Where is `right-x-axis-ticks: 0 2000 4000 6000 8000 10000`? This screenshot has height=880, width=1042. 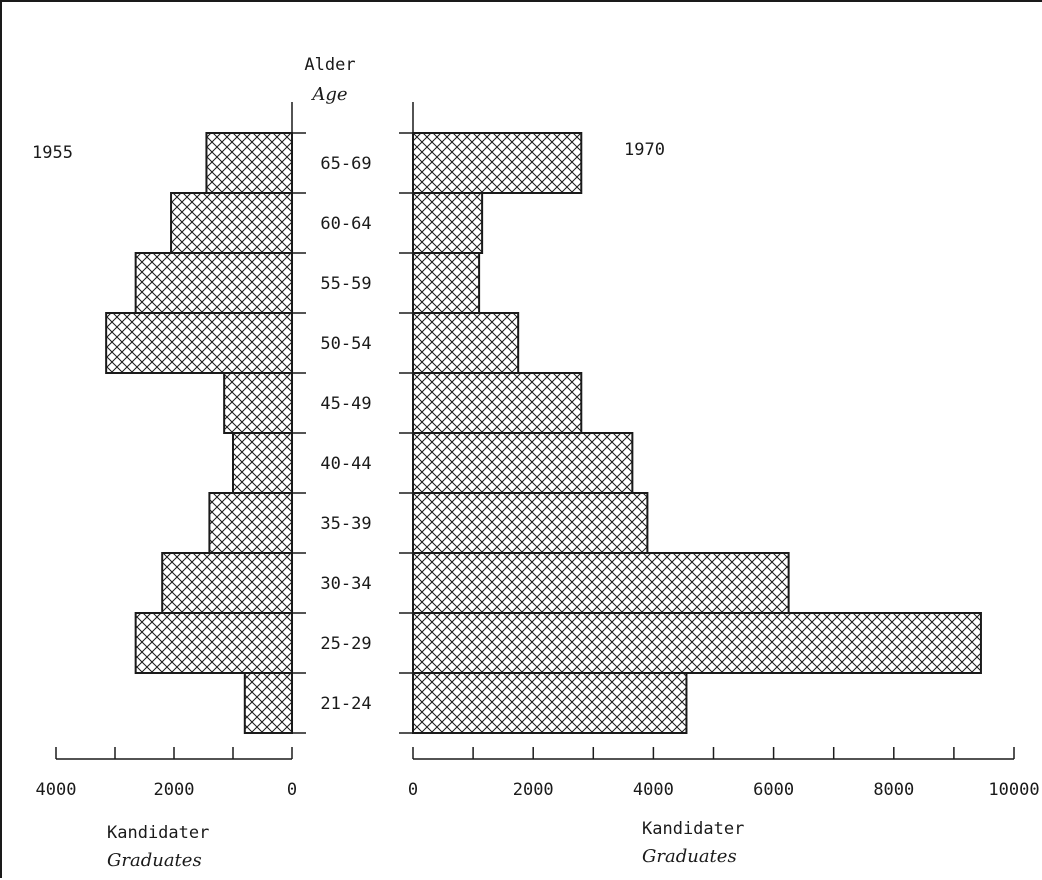
right-x-axis-ticks: 0 2000 4000 6000 8000 10000 is located at coordinates (724, 773).